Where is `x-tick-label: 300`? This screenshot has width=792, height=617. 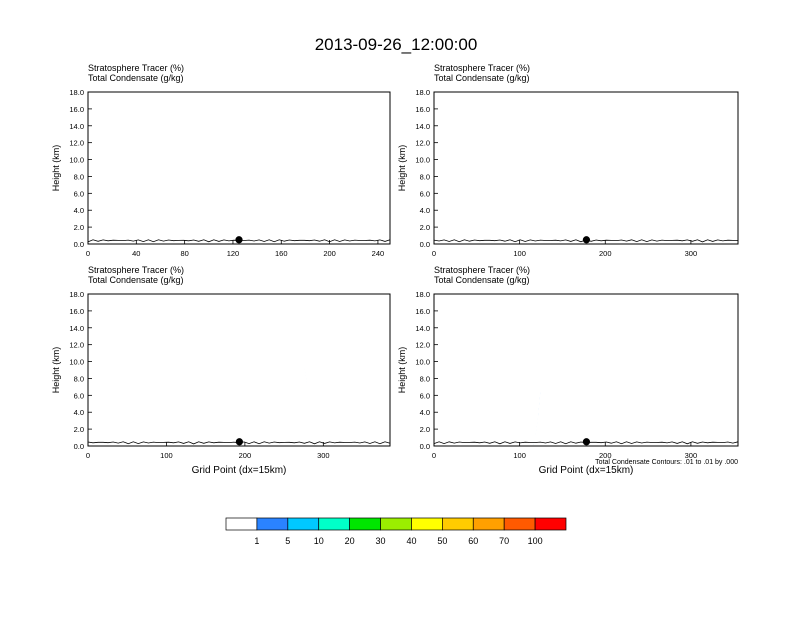
x-tick-label: 300 is located at coordinates (691, 455).